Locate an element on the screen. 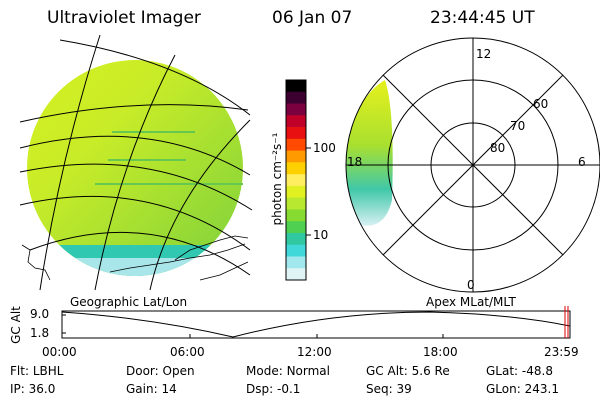 This screenshot has width=600, height=400. info-ip: IP: 36.0 is located at coordinates (33, 389).